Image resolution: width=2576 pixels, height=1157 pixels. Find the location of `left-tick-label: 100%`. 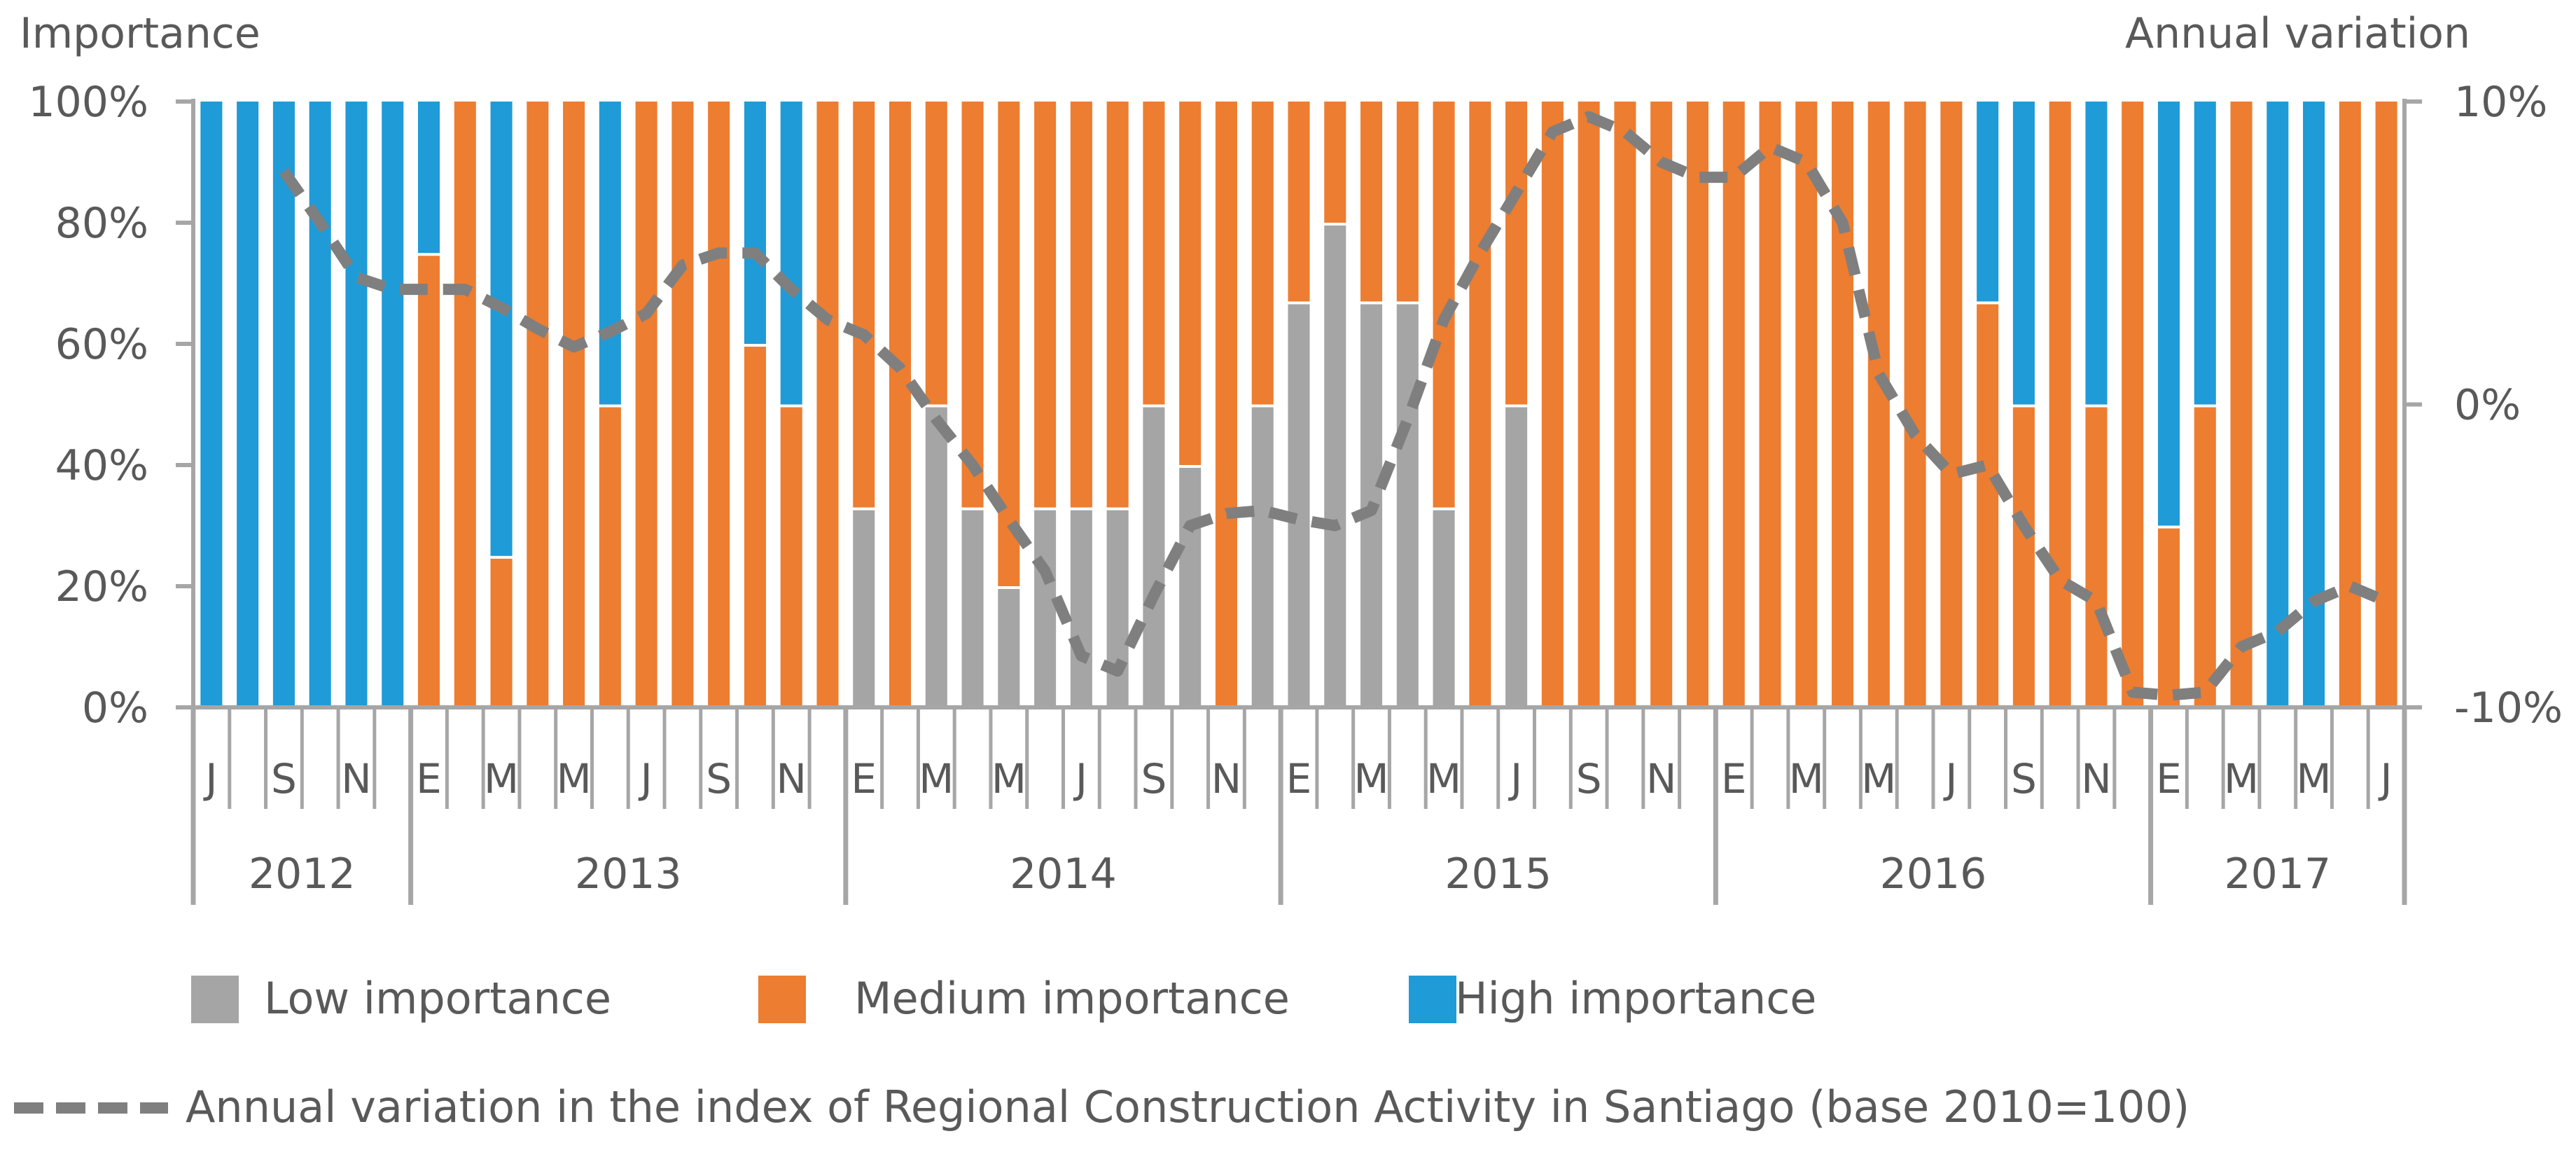

left-tick-label: 100% is located at coordinates (88, 103).